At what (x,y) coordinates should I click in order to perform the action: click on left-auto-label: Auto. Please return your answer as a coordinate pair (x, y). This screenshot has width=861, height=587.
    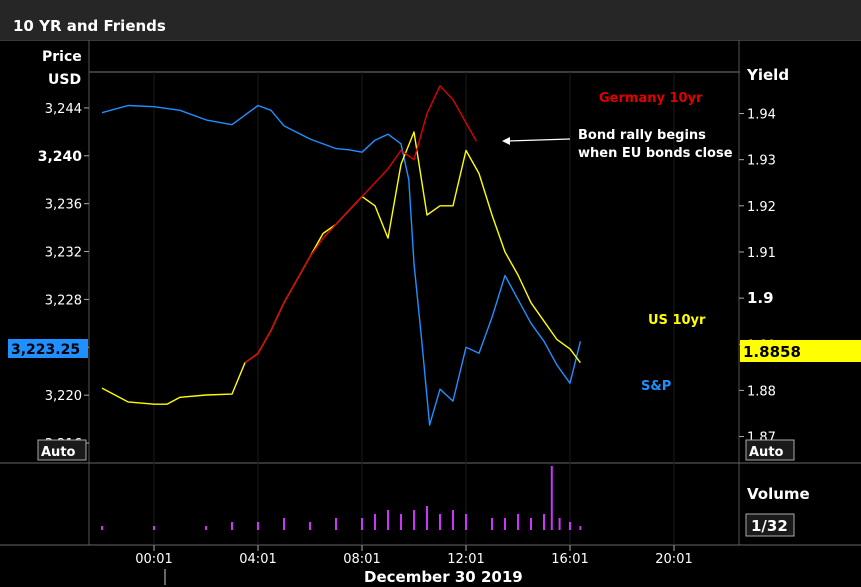
    Looking at the image, I should click on (58, 452).